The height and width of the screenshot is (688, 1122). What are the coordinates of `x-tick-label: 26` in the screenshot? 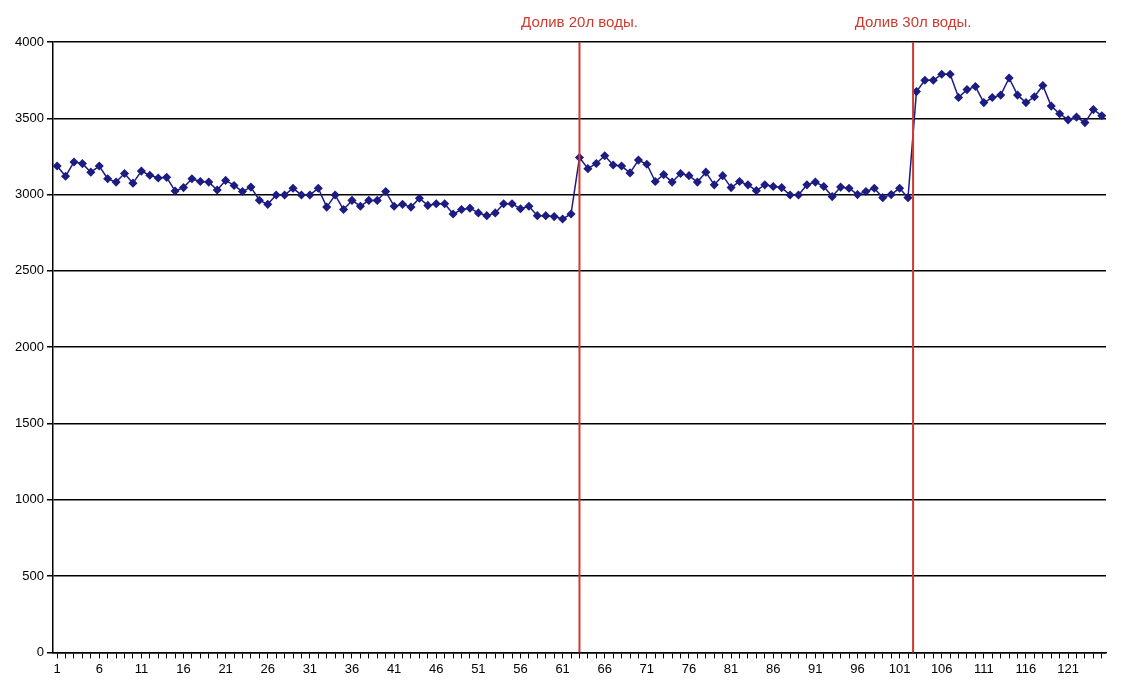 It's located at (267, 668).